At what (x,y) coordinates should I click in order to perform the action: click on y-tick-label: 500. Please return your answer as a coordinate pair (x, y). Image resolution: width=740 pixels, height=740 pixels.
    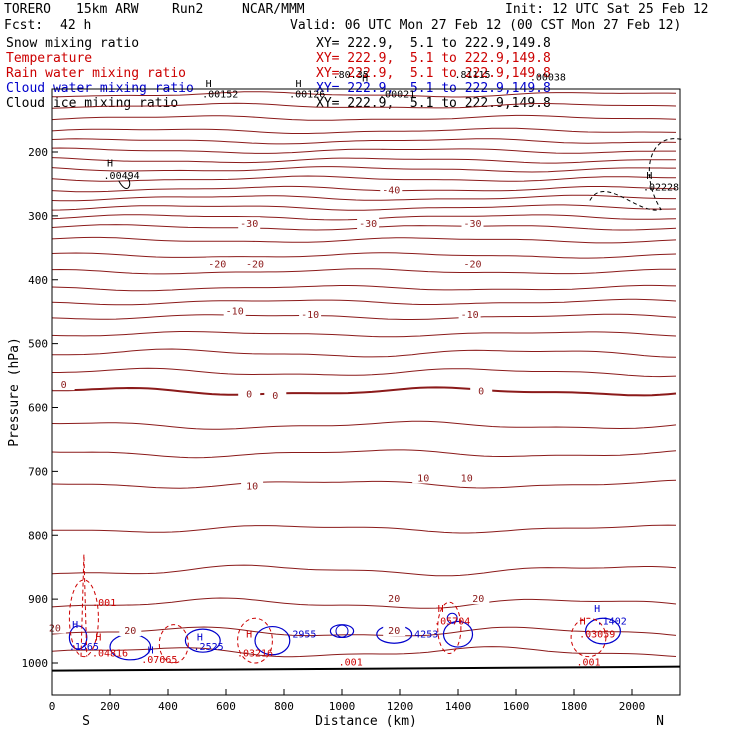
    Looking at the image, I should click on (38, 344).